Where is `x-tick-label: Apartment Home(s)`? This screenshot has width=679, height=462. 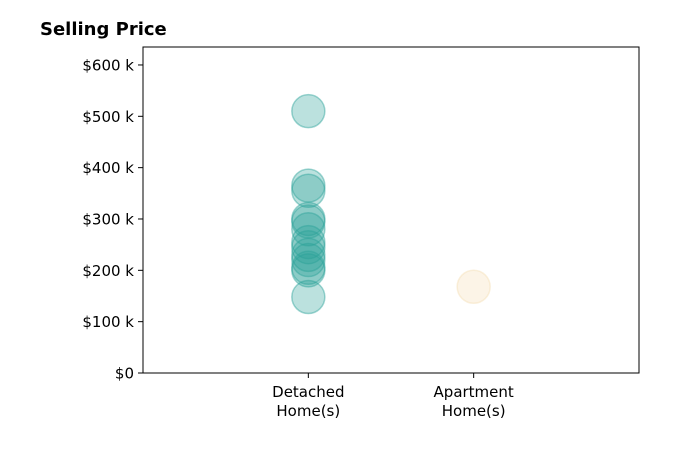
x-tick-label: Apartment Home(s) is located at coordinates (474, 401).